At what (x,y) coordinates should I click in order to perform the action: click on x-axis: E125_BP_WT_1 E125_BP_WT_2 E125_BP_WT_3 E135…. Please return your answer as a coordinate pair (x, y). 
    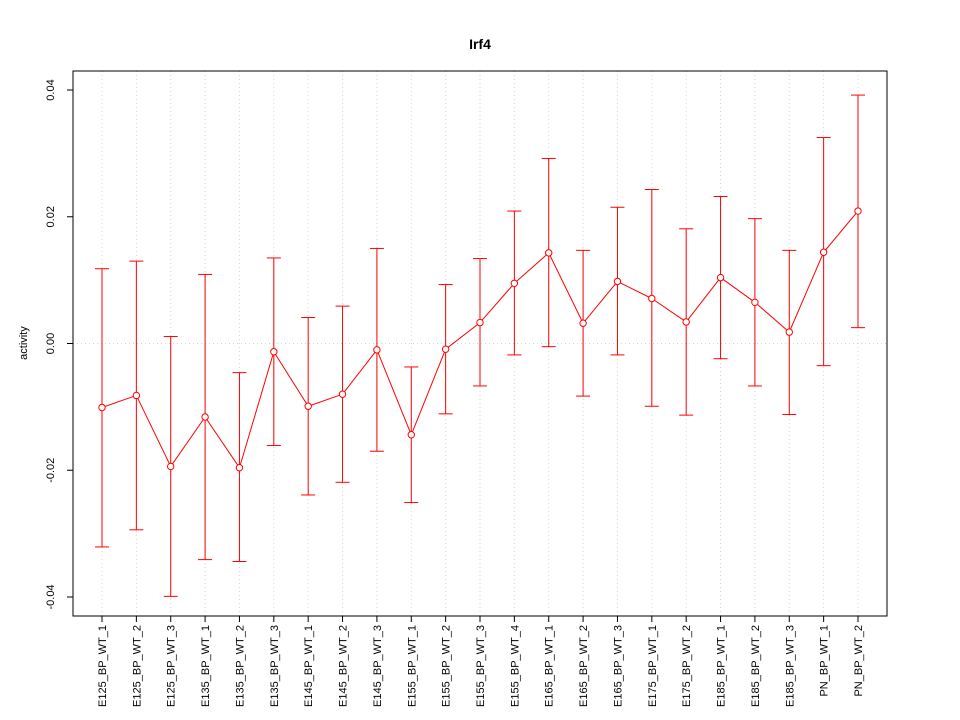
    Looking at the image, I should click on (481, 661).